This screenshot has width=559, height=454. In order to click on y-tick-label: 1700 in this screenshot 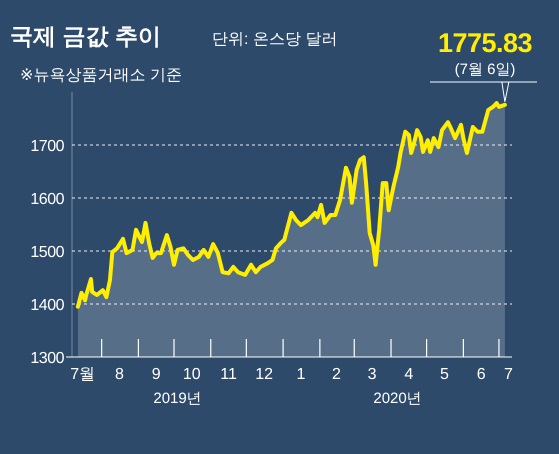, I will do `click(47, 146)`.